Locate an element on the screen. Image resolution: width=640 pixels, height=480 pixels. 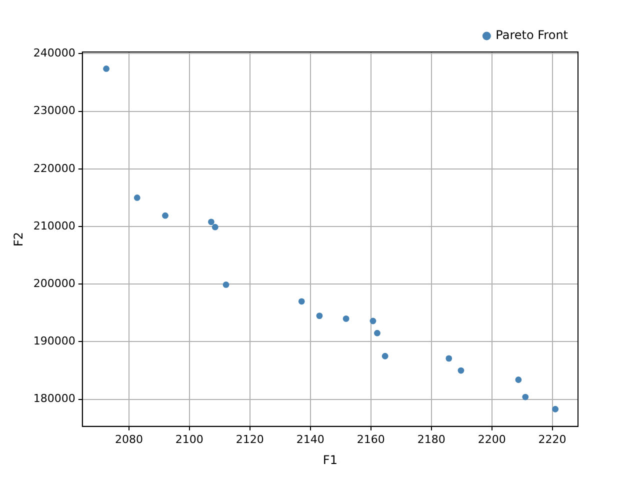
legend-label: Pareto Front is located at coordinates (532, 35).